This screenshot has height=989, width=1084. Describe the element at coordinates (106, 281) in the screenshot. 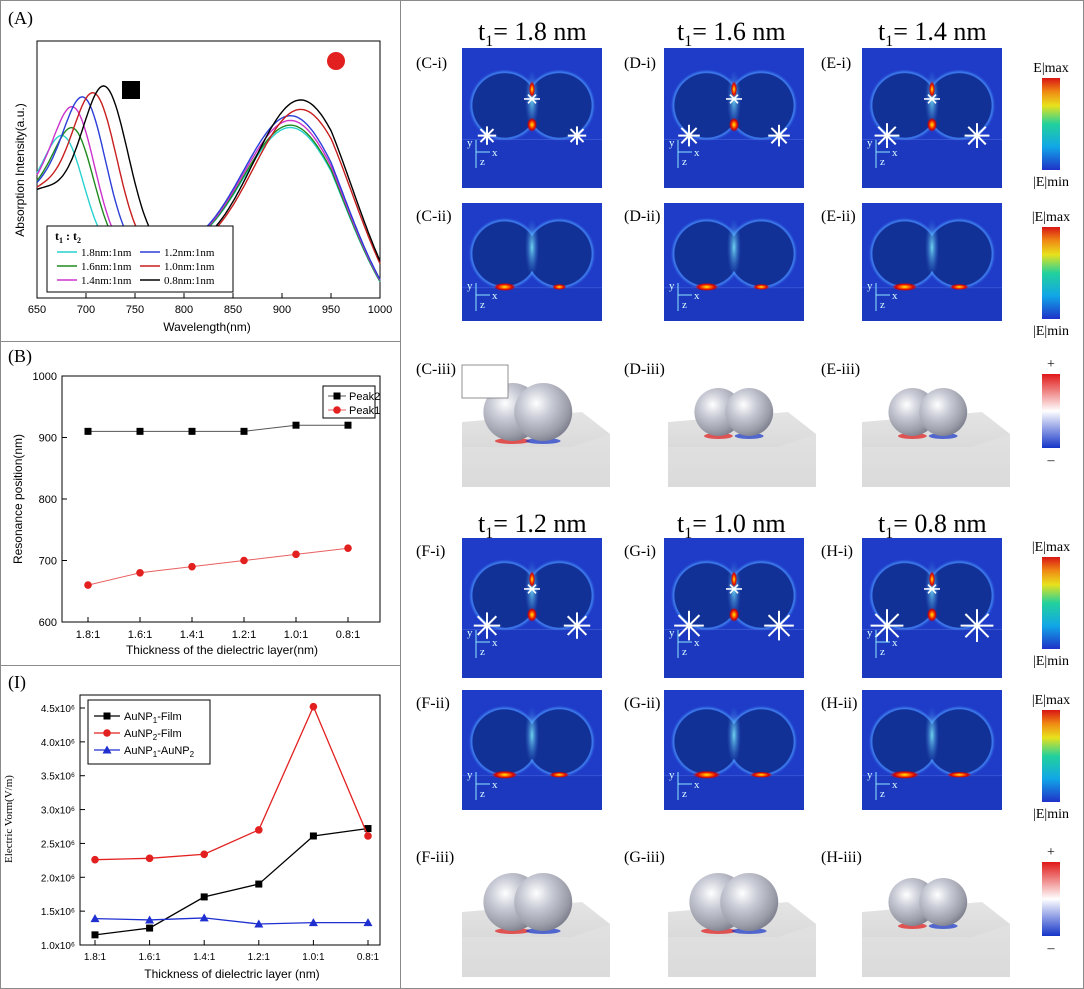

I see `legend-label: 1.4nm:1nm` at that location.